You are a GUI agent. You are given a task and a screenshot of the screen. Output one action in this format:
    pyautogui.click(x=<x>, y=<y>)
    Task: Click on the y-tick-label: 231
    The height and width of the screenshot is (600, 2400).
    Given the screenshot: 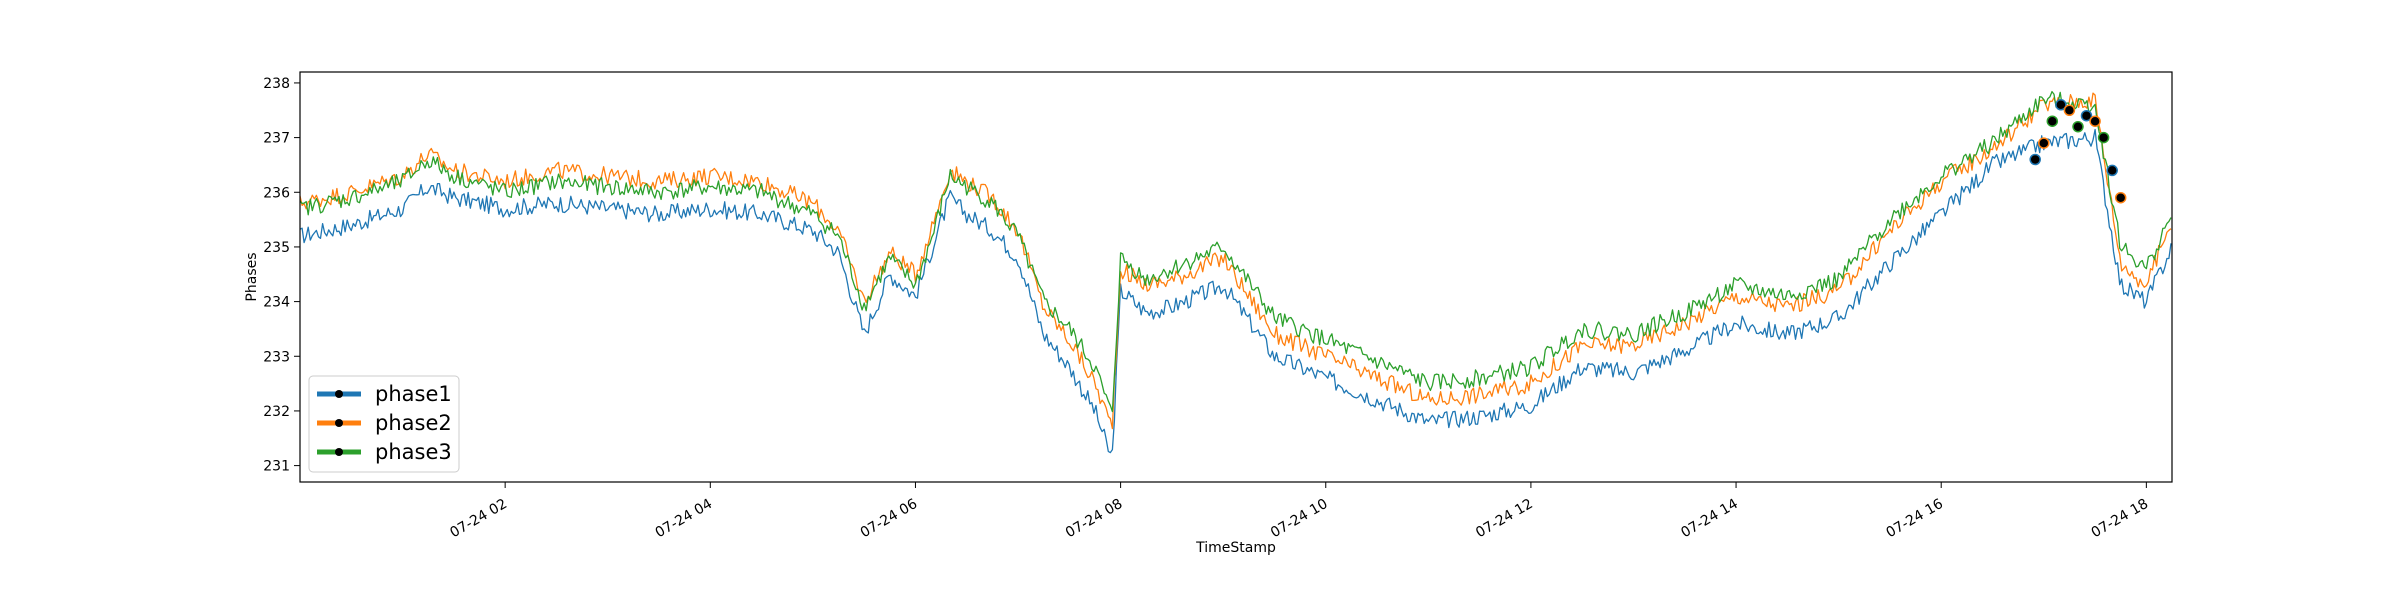 What is the action you would take?
    pyautogui.click(x=276, y=467)
    